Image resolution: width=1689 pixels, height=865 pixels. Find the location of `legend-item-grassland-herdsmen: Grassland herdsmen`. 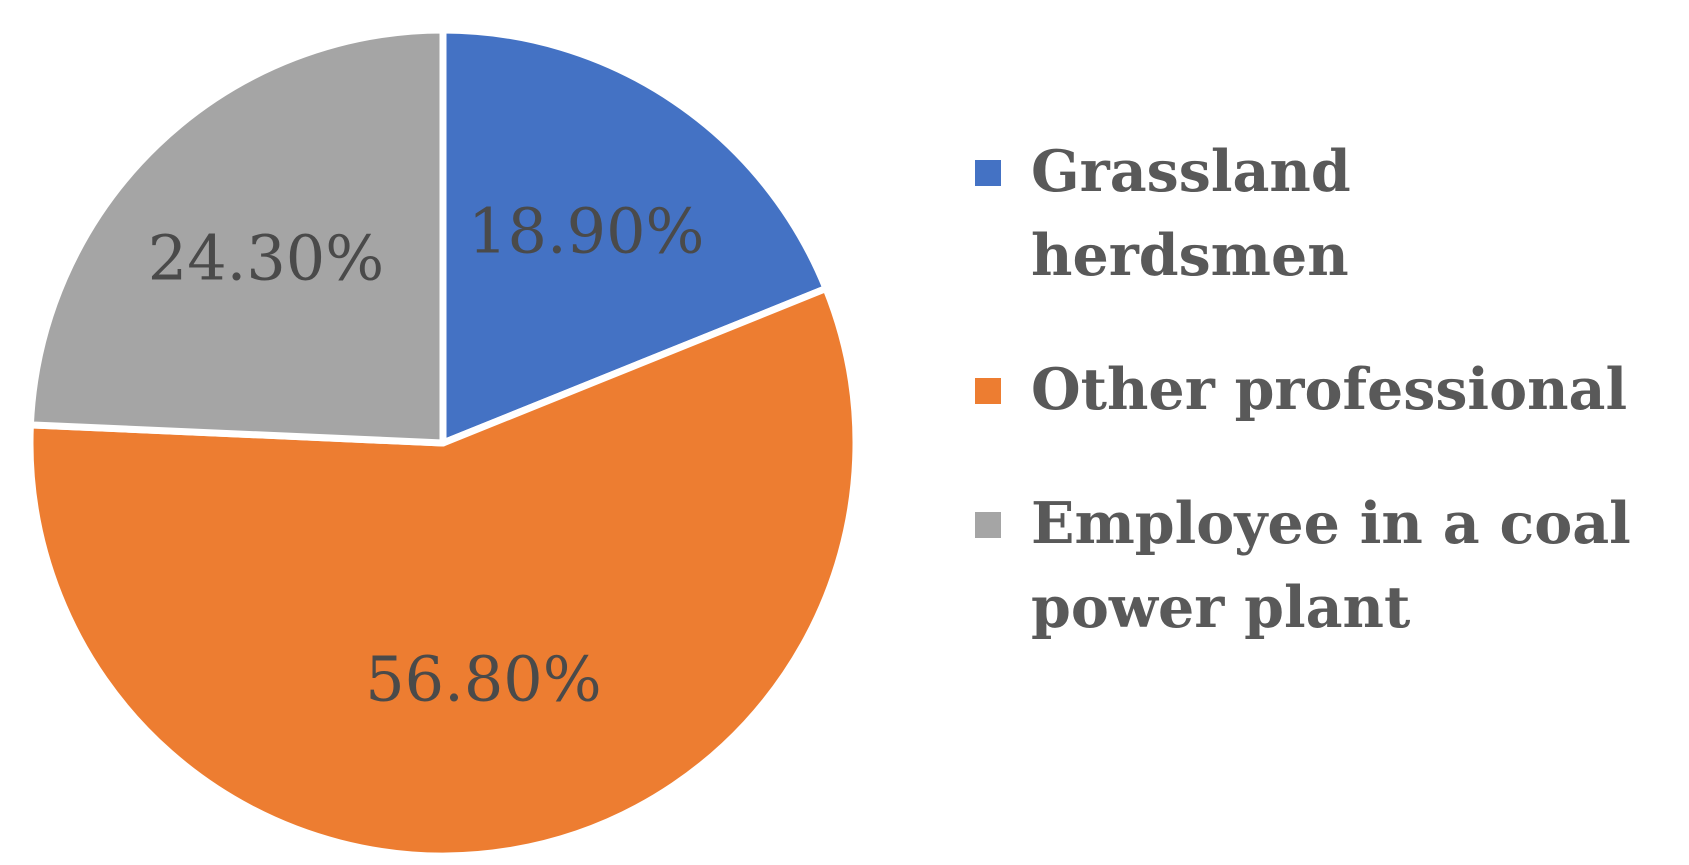

legend-item-grassland-herdsmen: Grassland herdsmen is located at coordinates (1325, 214).